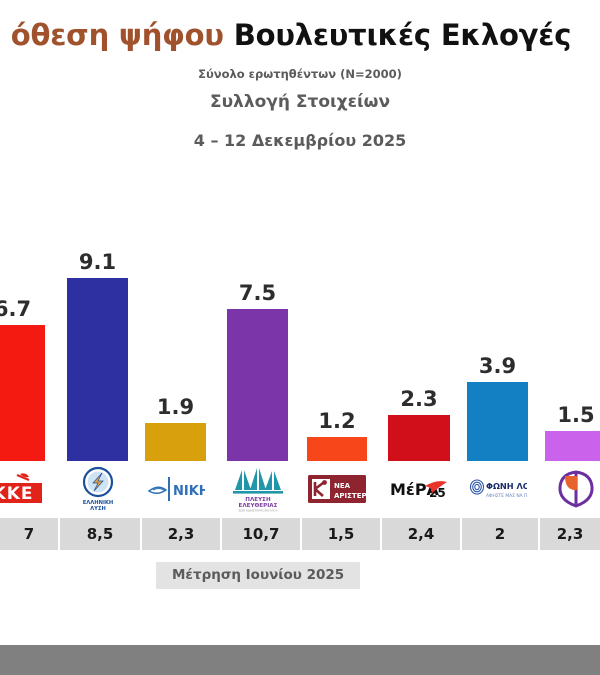 The image size is (600, 675). I want to click on date-range-label: 4 – 12 Δεκεμβρίου 2025, so click(300, 140).